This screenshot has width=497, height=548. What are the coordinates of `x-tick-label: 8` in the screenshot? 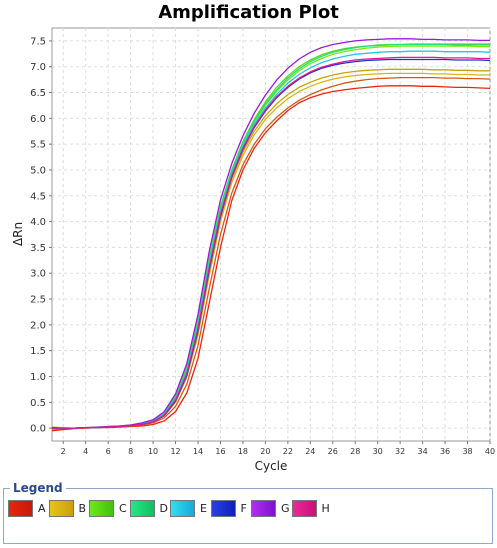 It's located at (130, 451).